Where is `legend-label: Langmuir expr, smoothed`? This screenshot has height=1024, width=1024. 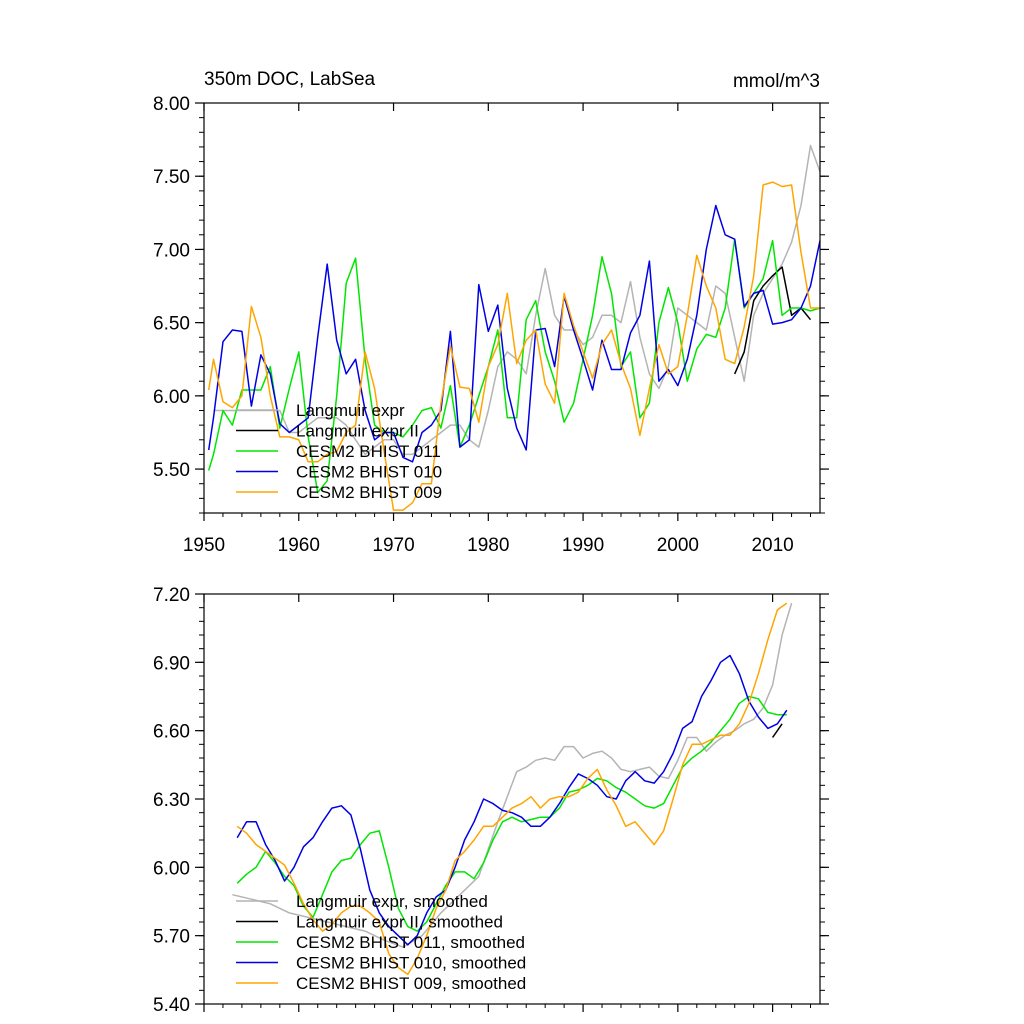 legend-label: Langmuir expr, smoothed is located at coordinates (392, 901).